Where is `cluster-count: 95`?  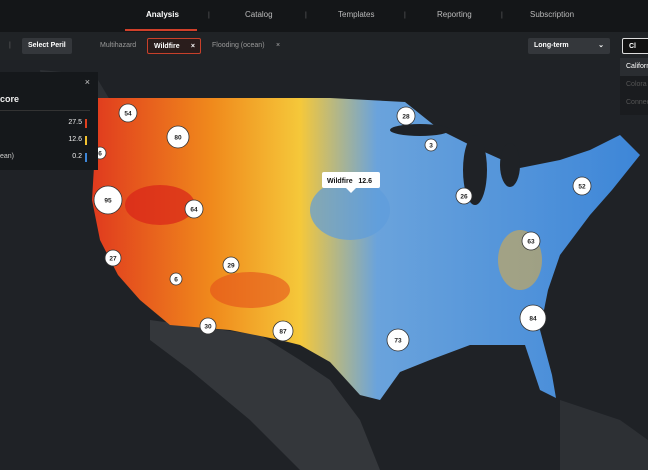
cluster-count: 95 is located at coordinates (108, 201).